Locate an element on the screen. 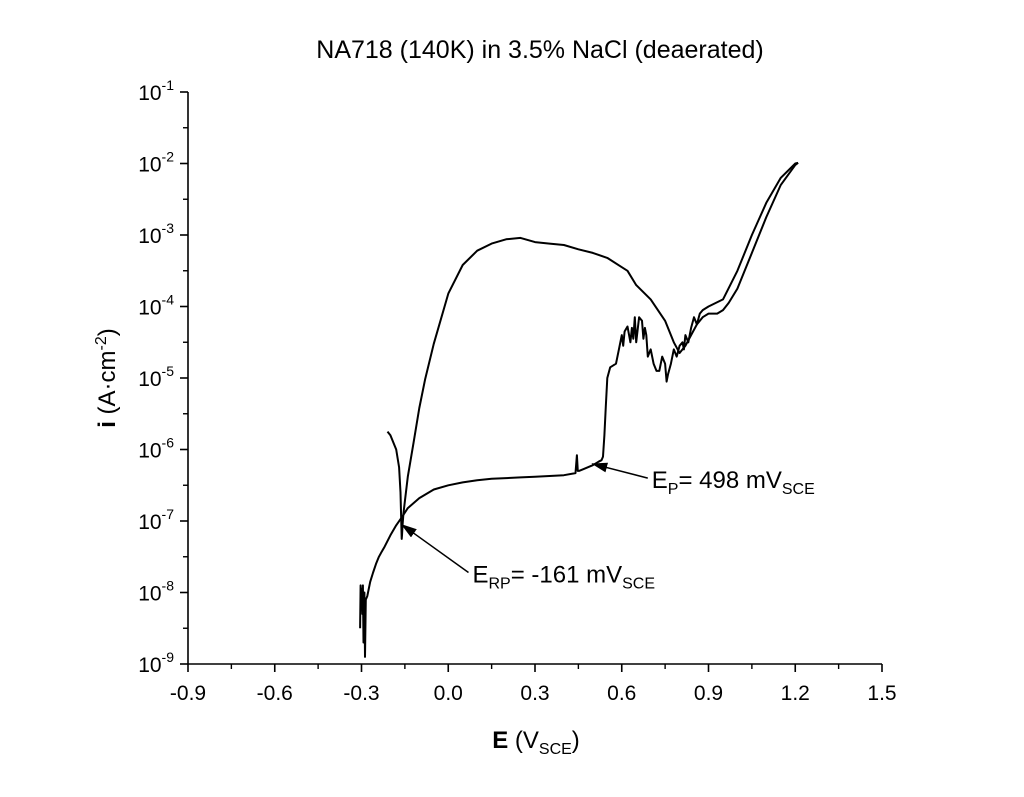 The width and height of the screenshot is (1024, 797). y-tick-exponent: -7 is located at coordinates (168, 514).